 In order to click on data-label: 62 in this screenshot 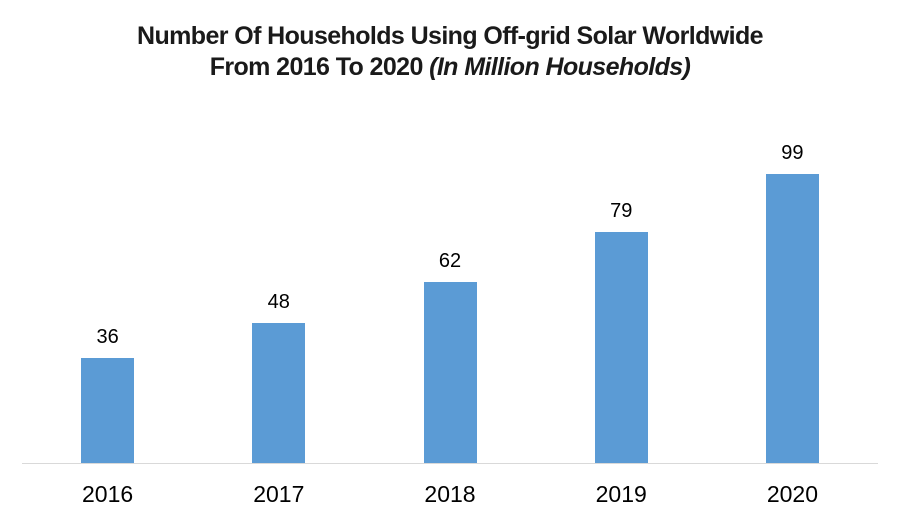, I will do `click(450, 261)`.